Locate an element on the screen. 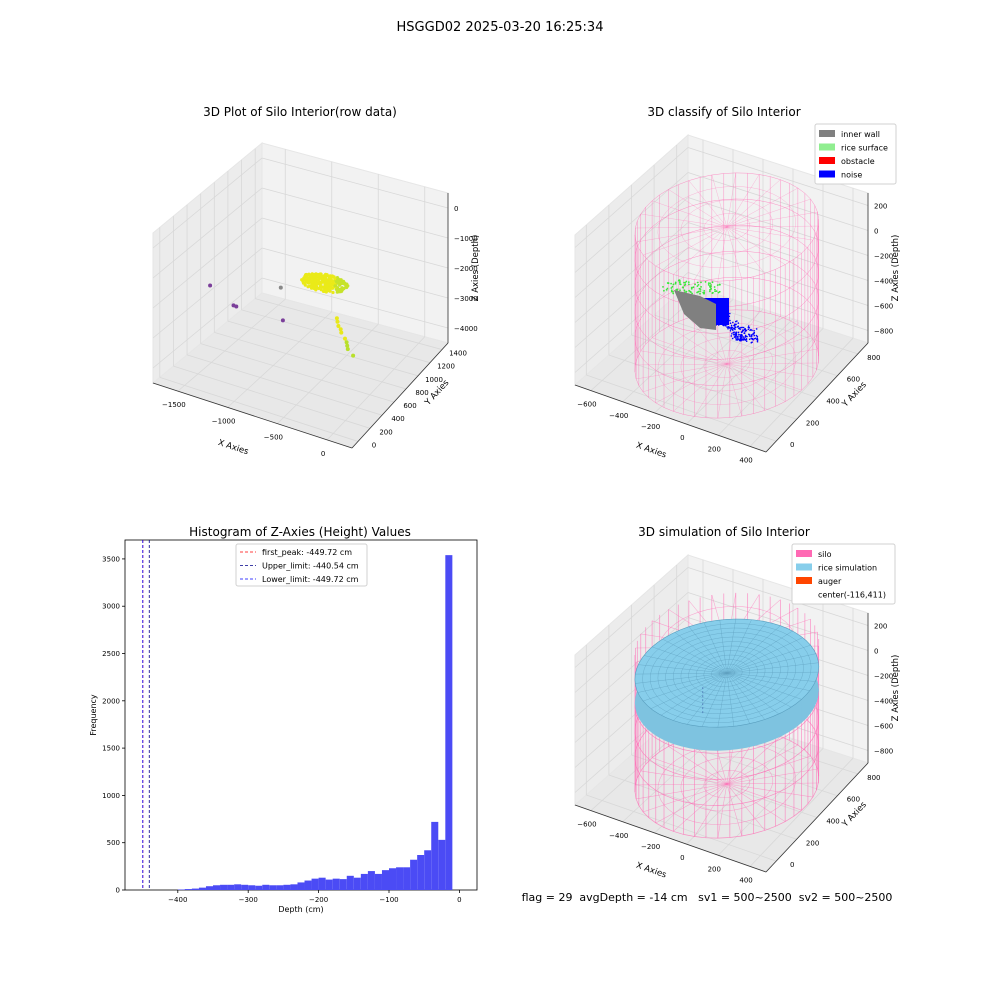  legend-label: obstacle is located at coordinates (858, 161).